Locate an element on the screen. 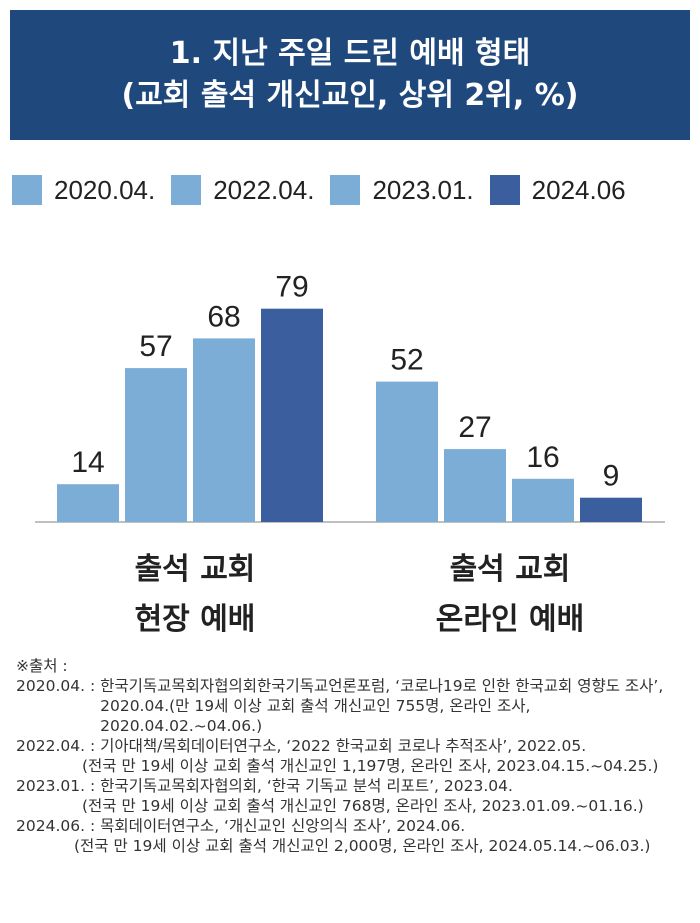 This screenshot has width=700, height=923. bar-202406-group2 is located at coordinates (611, 509).